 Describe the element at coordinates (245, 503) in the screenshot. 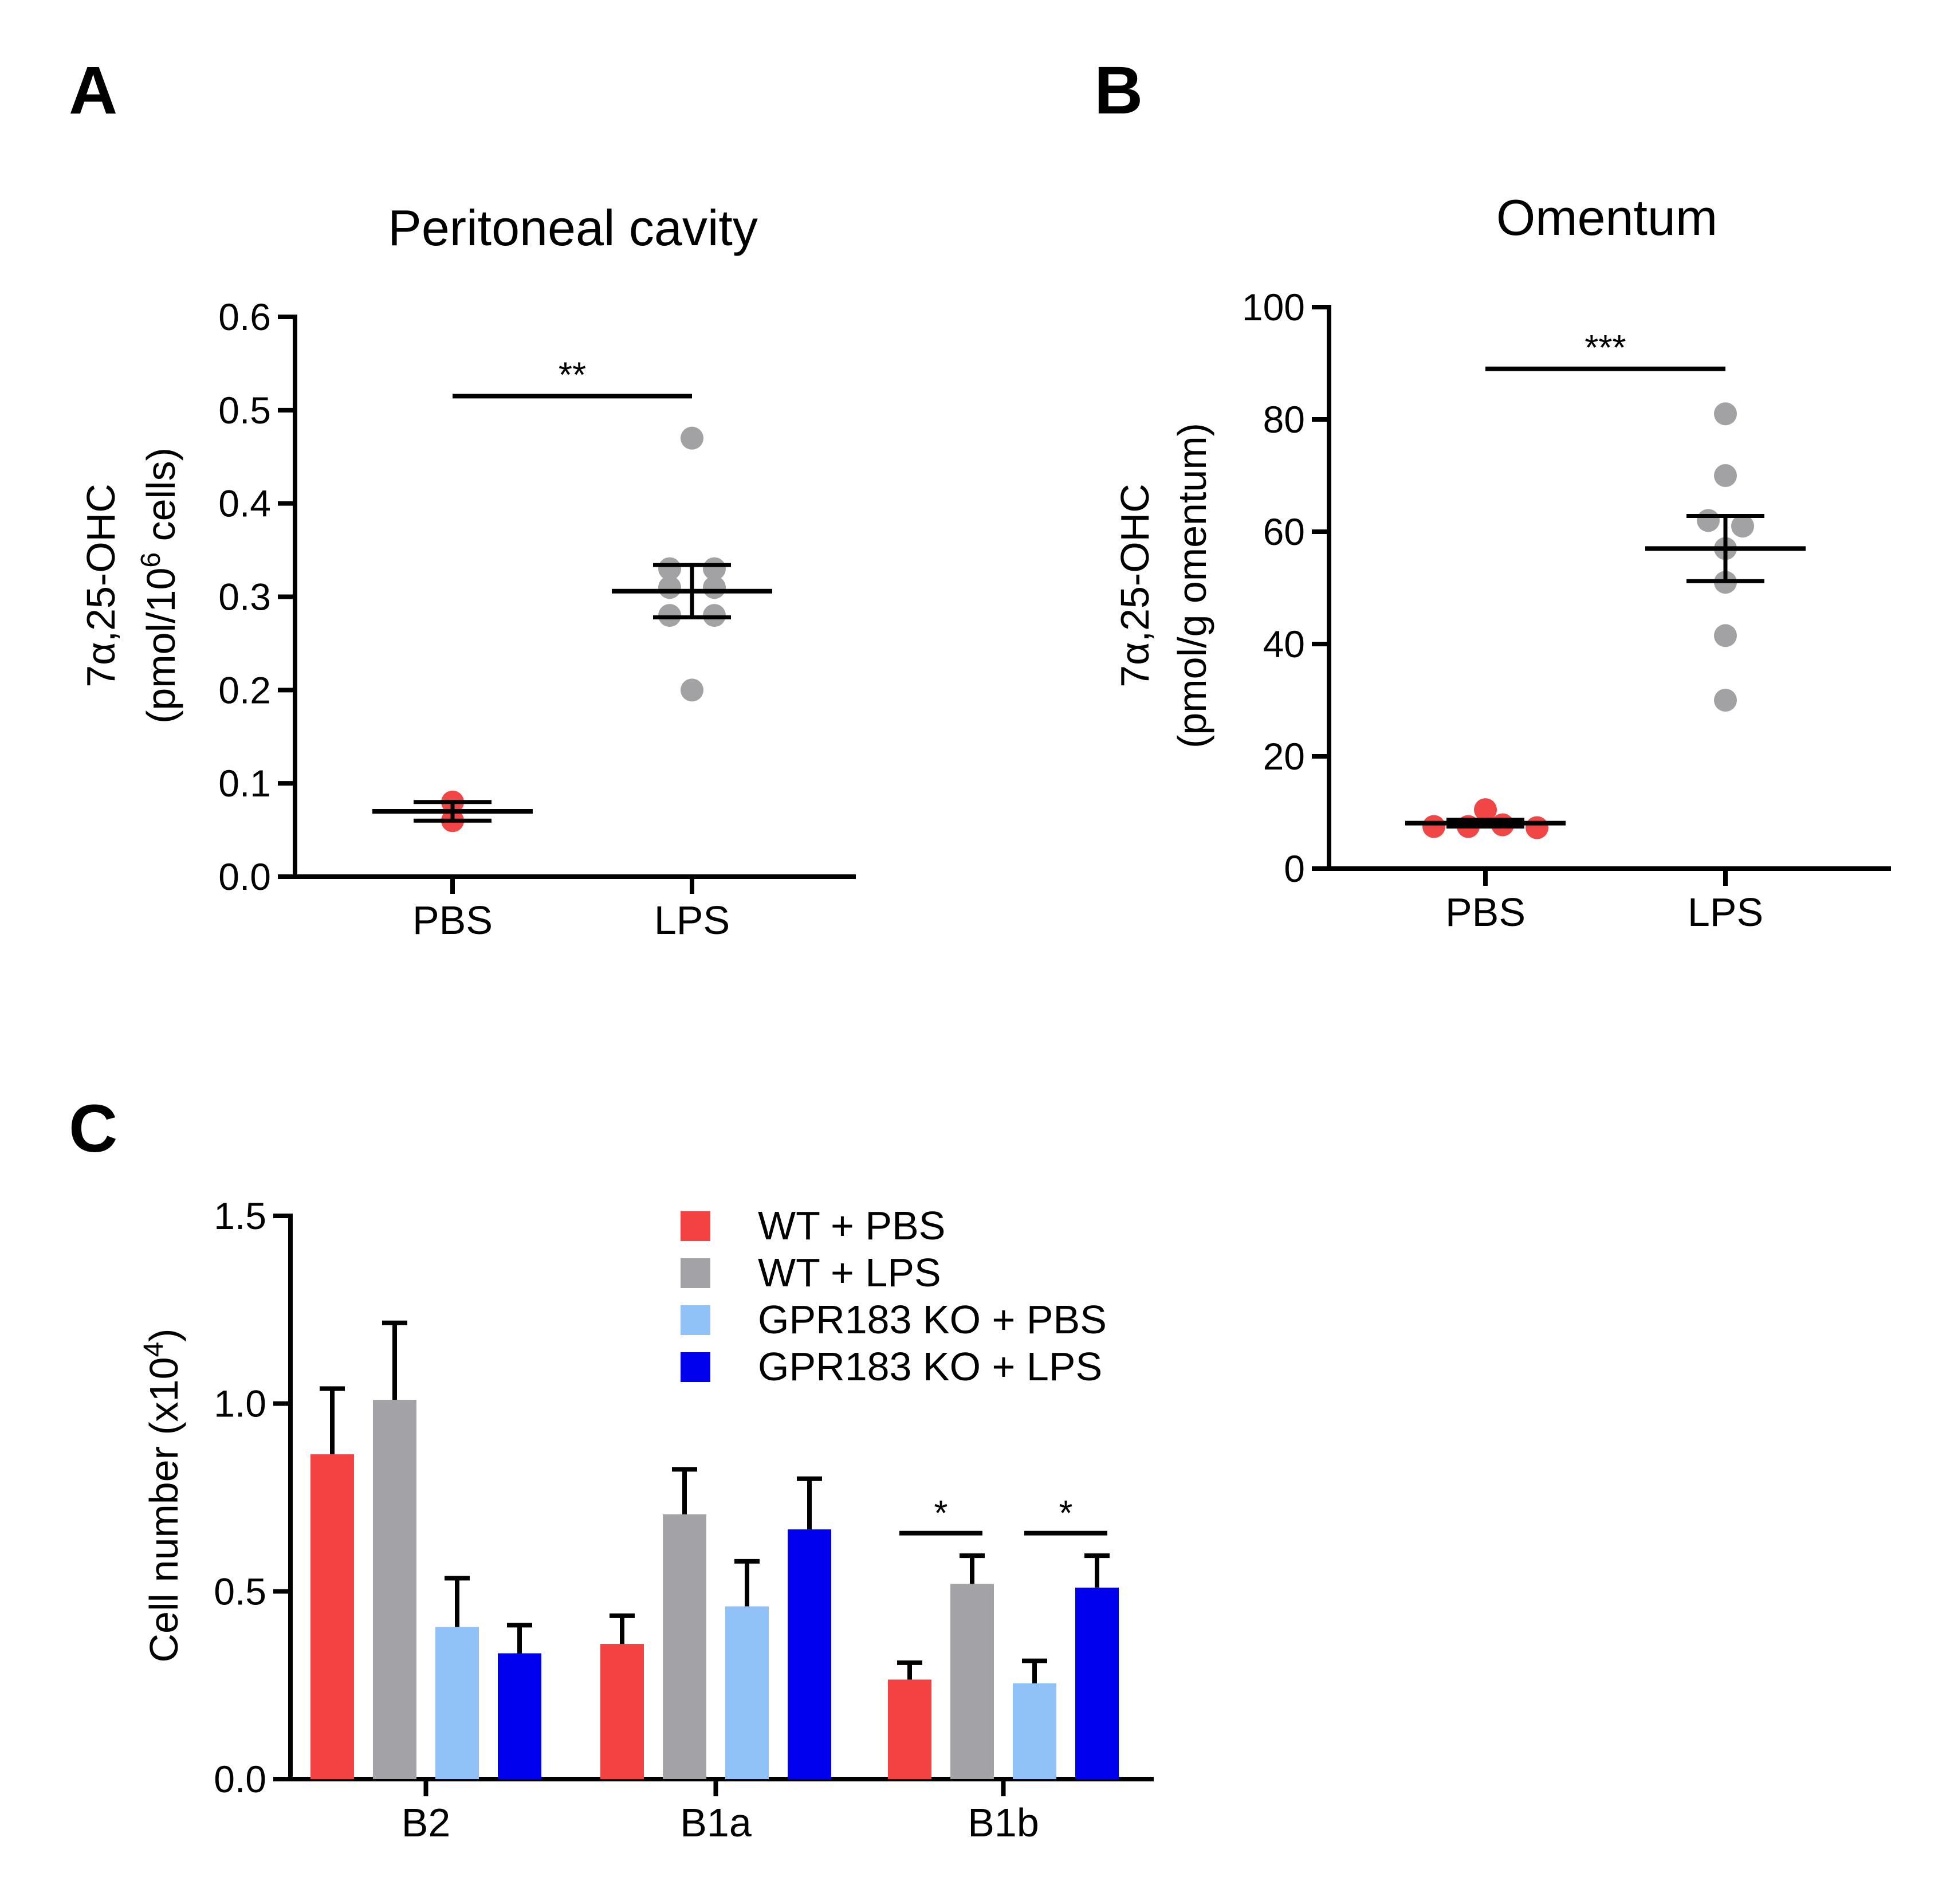

I see `panel-a-y-tick-label: 0.4` at that location.